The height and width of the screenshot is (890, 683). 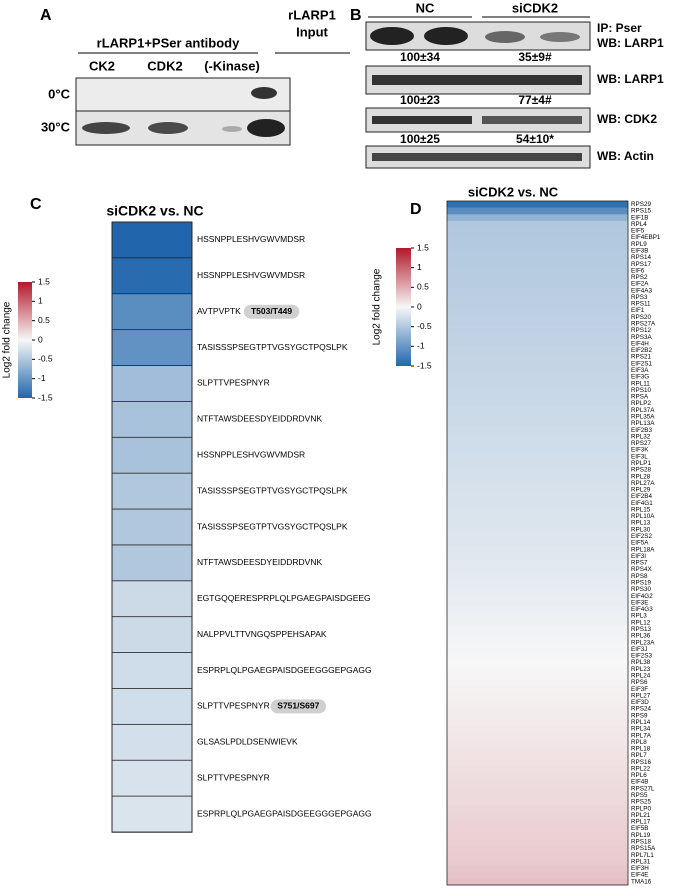 What do you see at coordinates (641, 815) in the screenshot?
I see `row-label: RPL21` at bounding box center [641, 815].